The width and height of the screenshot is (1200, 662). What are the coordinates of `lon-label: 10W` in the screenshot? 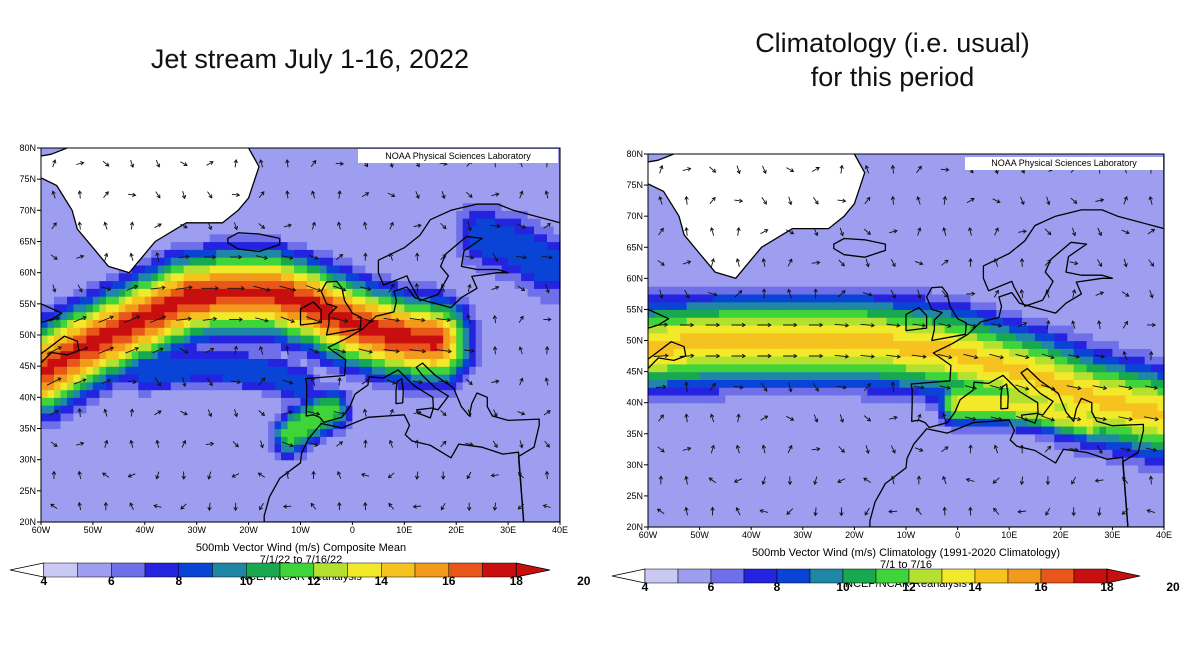 It's located at (300, 530).